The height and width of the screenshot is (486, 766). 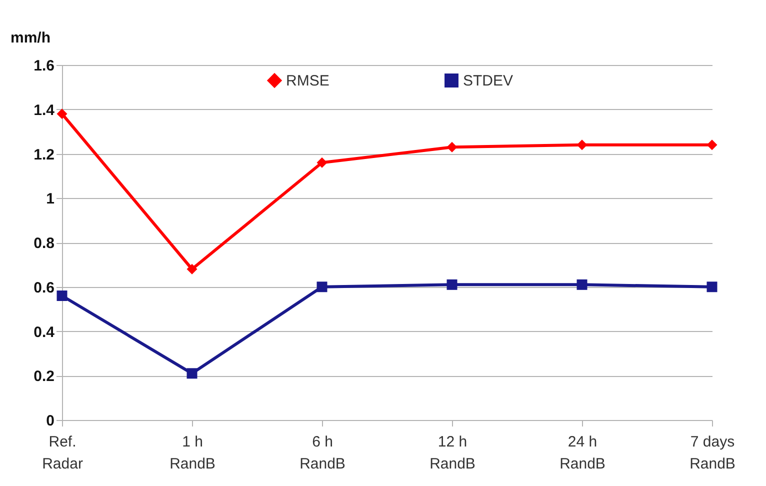 I want to click on y-tick-label: 1.6, so click(x=44, y=66).